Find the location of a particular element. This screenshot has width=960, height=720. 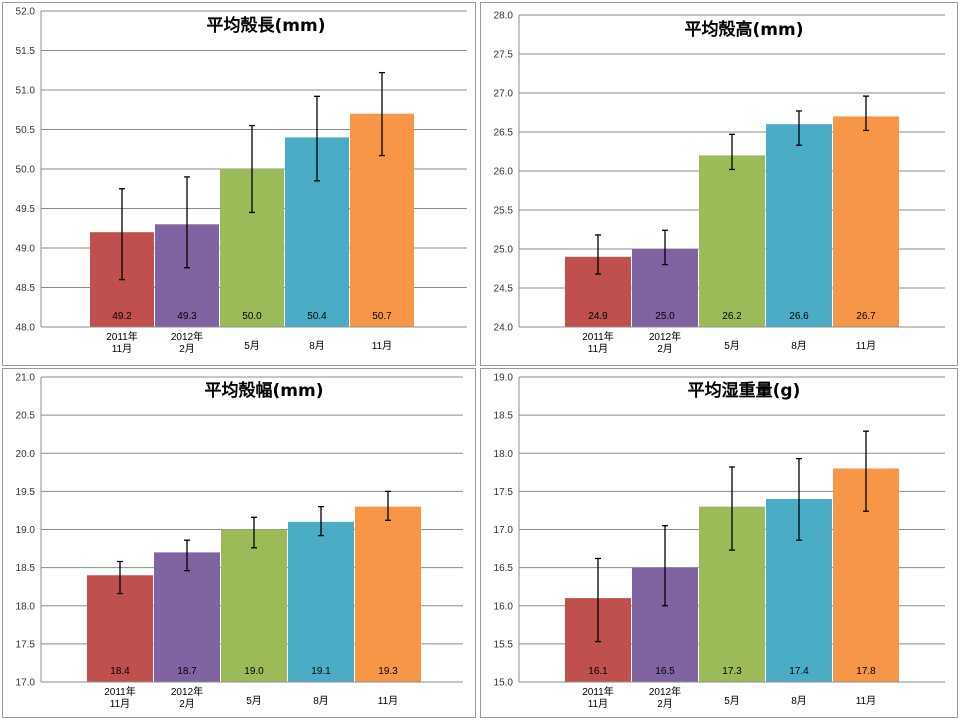

y-tick-label: 16.5 is located at coordinates (504, 568).